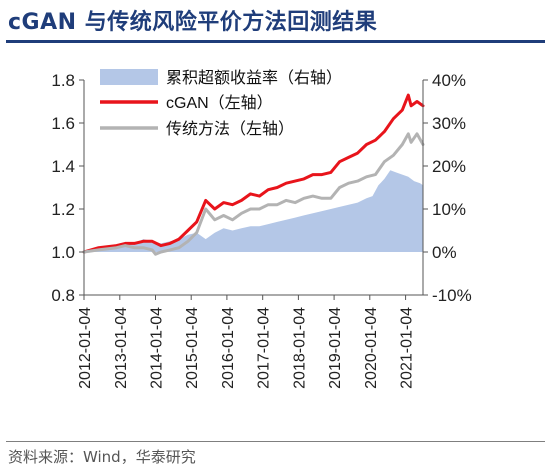 The width and height of the screenshot is (551, 472). I want to click on source-note: 资料来源：Wind，华泰研究, so click(102, 457).